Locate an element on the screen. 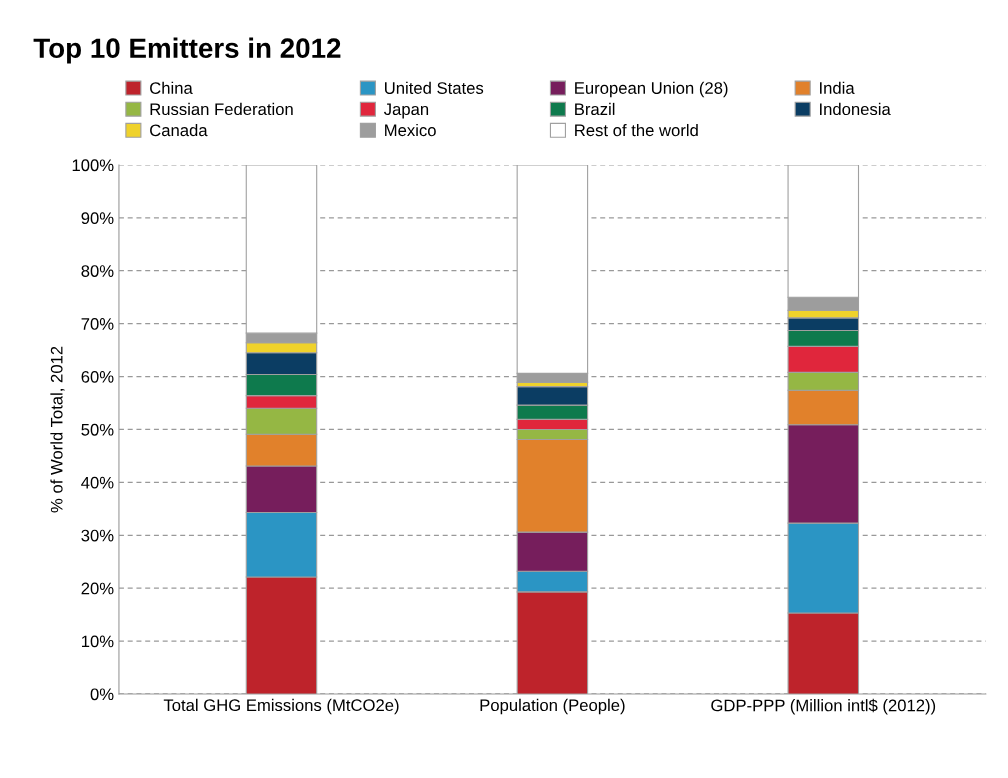 The height and width of the screenshot is (778, 1008). x-tick-label: Total GHG Emissions (MtCO2e) is located at coordinates (281, 706).